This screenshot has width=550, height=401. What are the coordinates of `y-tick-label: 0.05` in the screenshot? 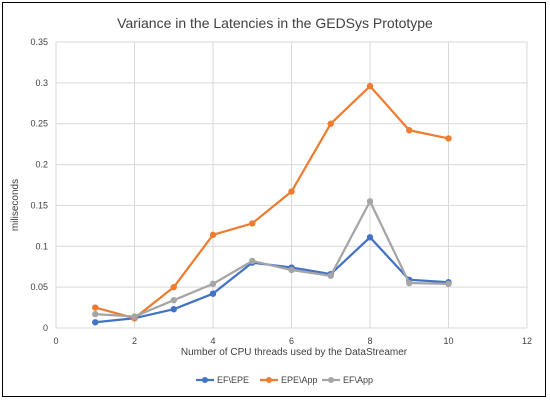 It's located at (39, 287).